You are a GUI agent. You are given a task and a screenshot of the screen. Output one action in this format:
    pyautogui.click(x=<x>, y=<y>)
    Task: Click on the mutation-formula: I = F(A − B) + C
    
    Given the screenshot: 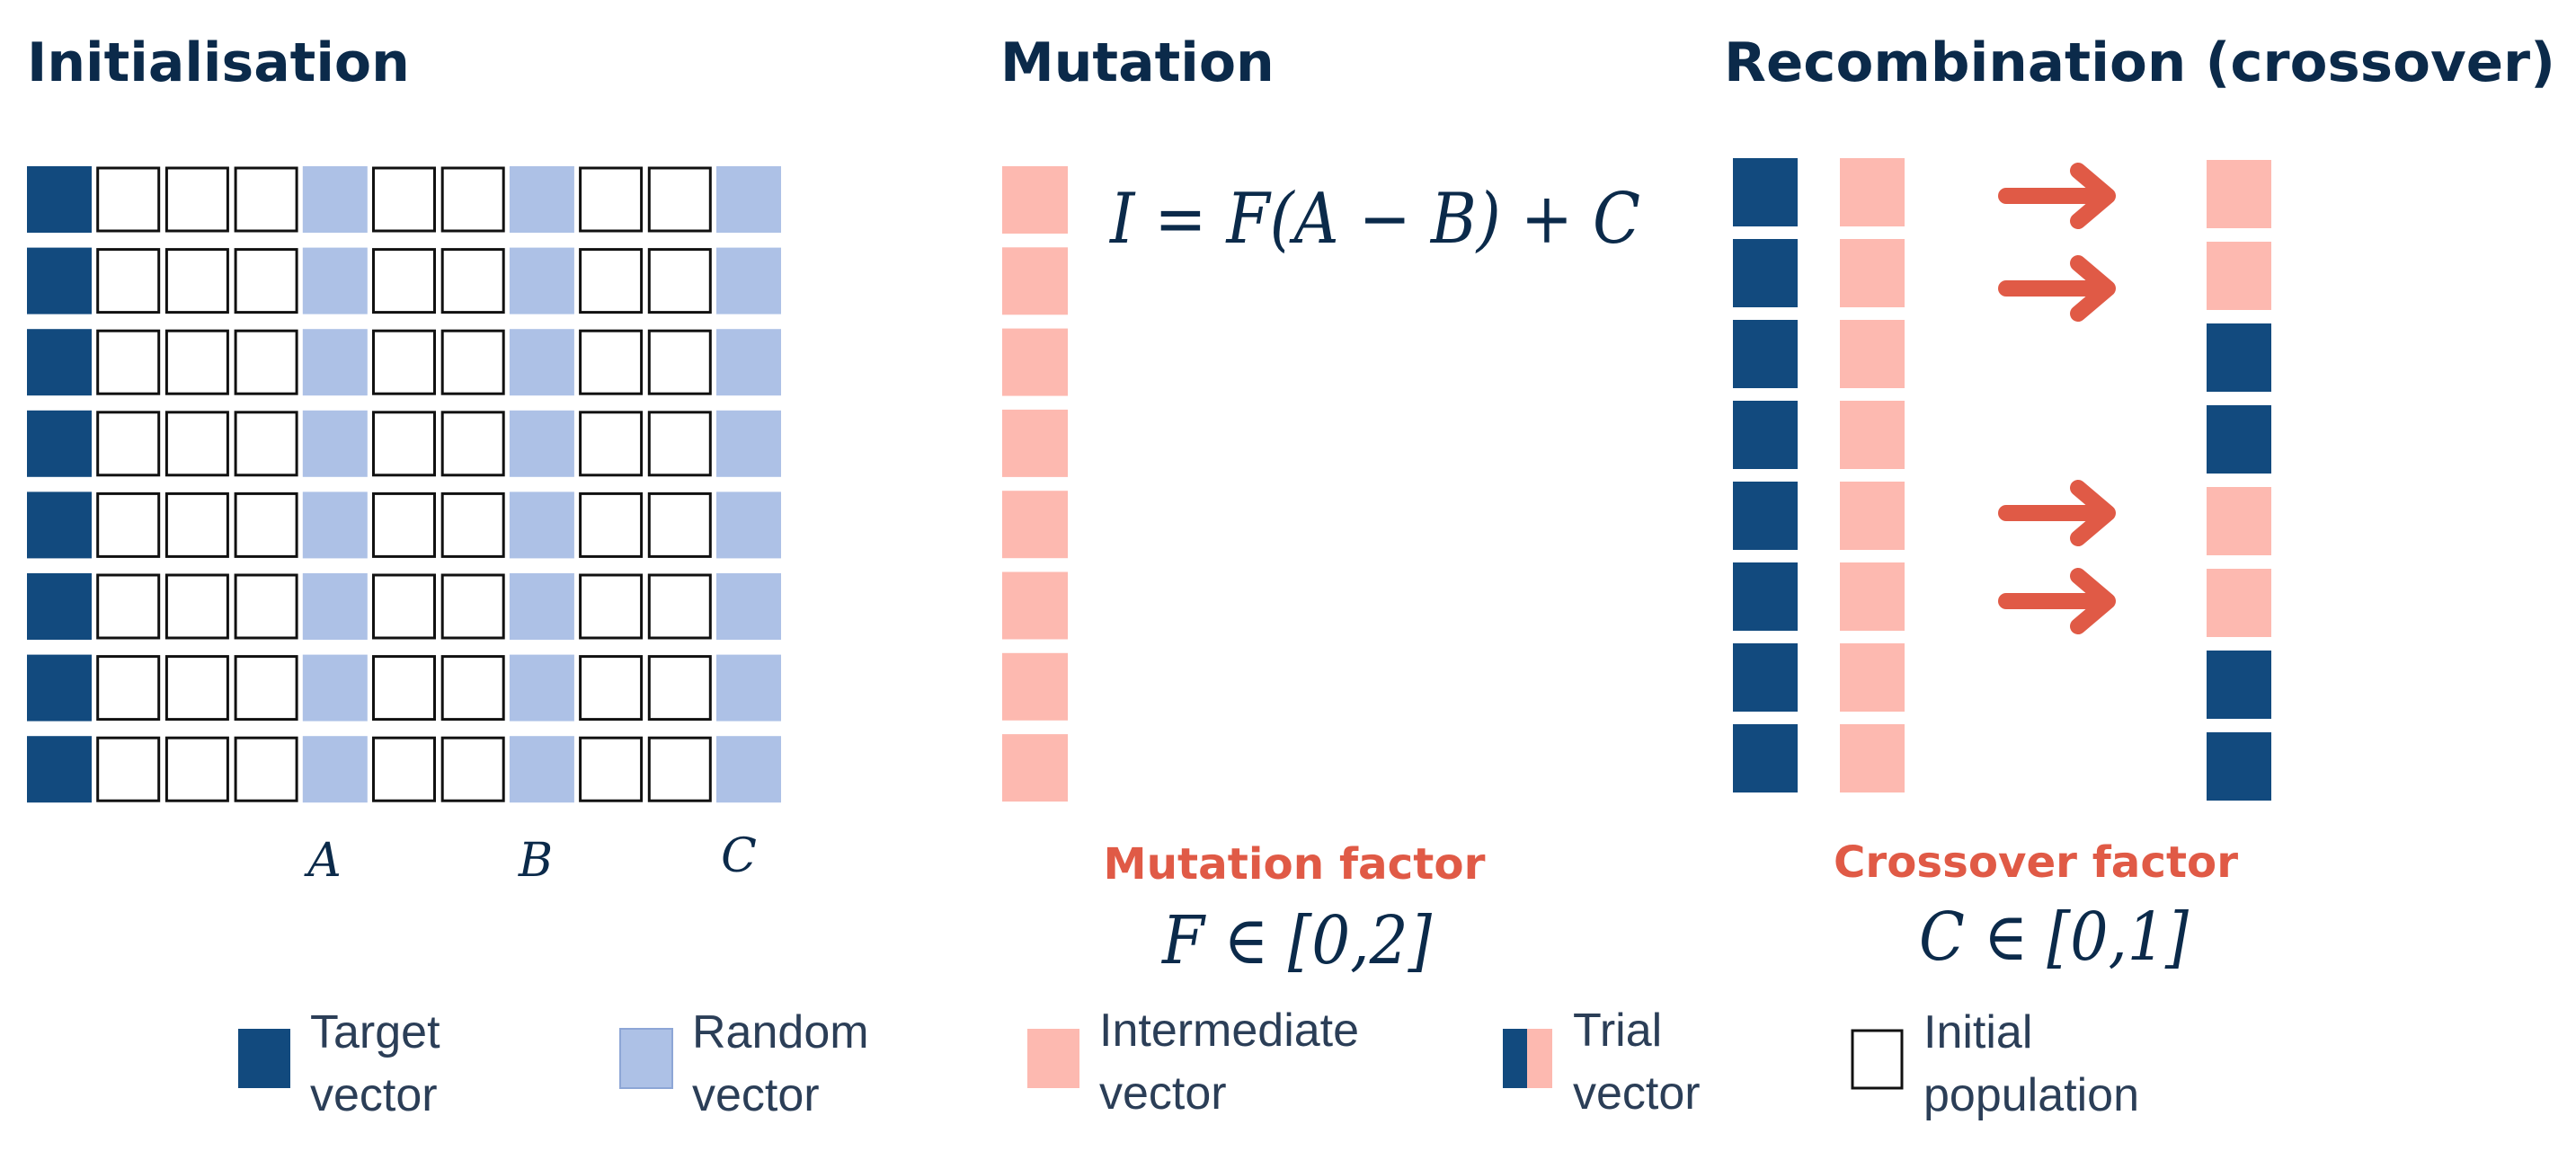 What is the action you would take?
    pyautogui.click(x=1374, y=219)
    